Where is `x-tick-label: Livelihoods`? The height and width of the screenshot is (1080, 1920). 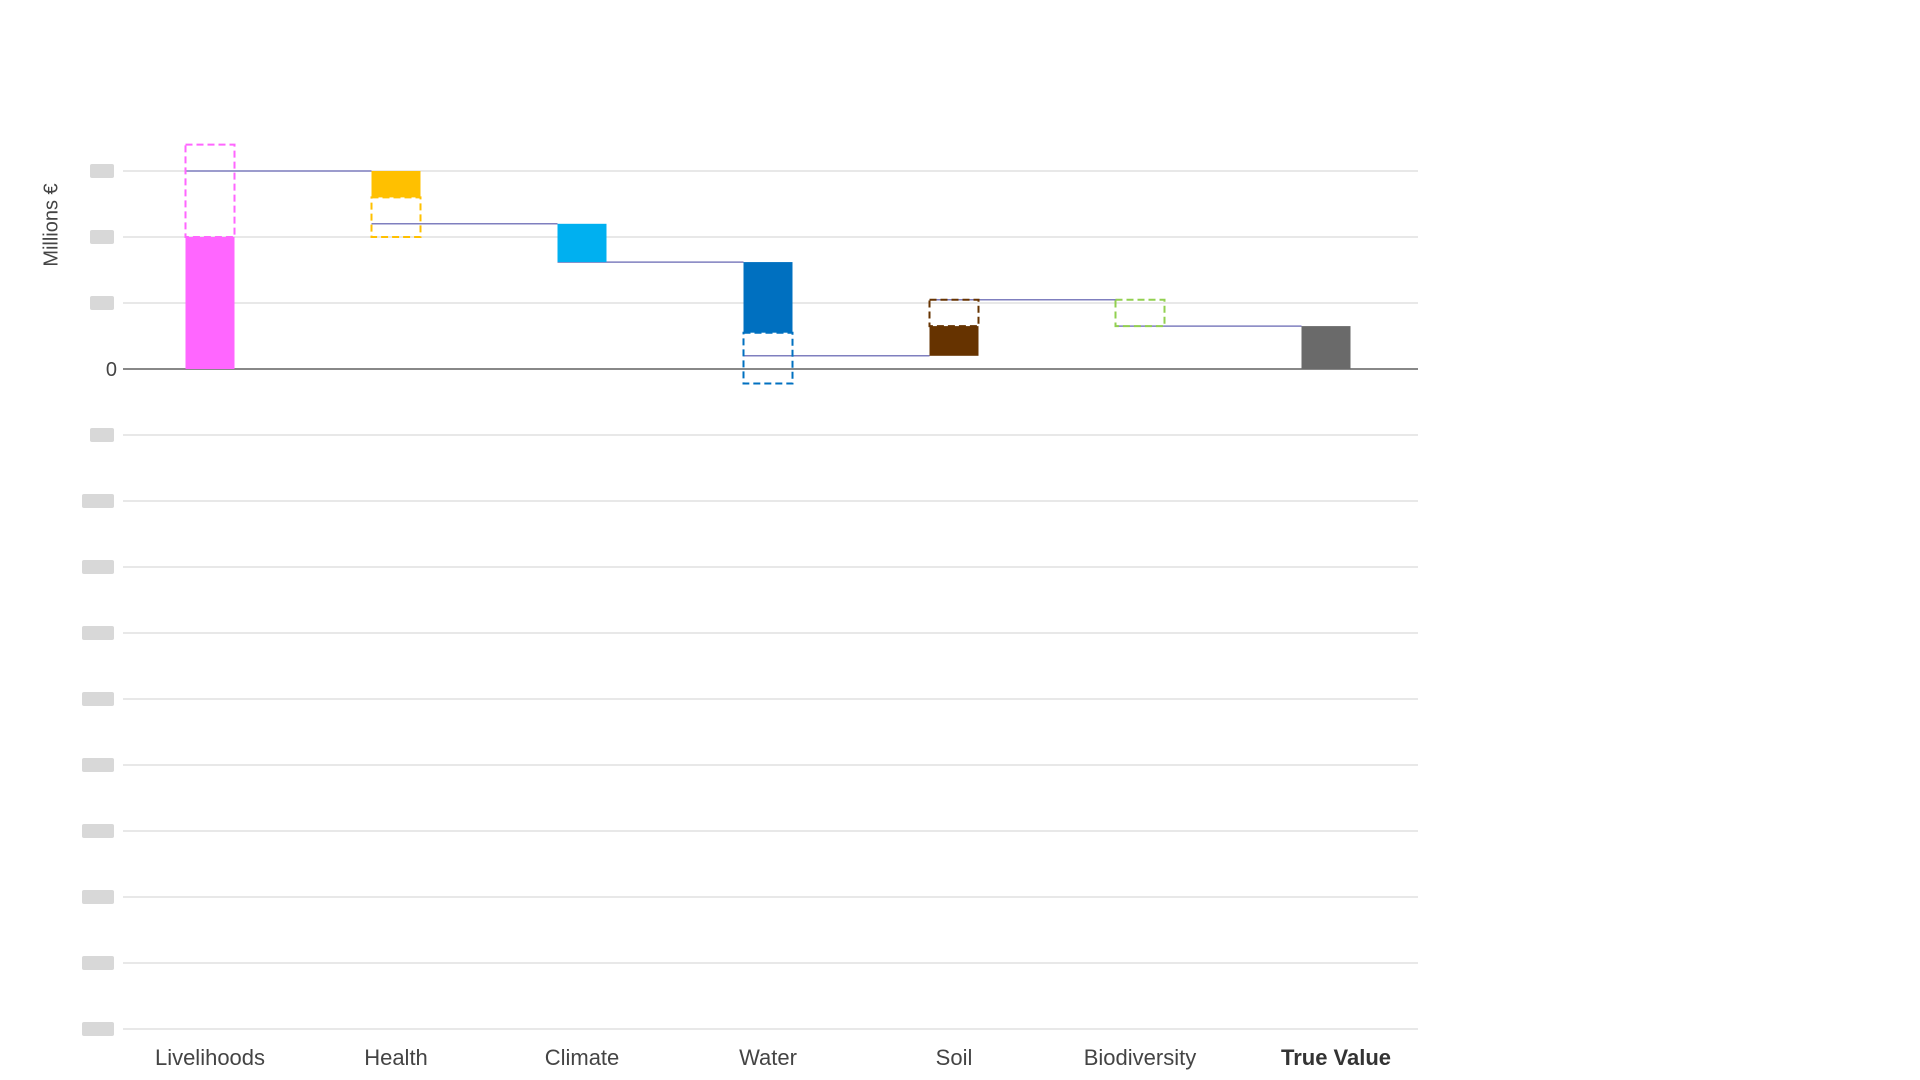
x-tick-label: Livelihoods is located at coordinates (210, 1057).